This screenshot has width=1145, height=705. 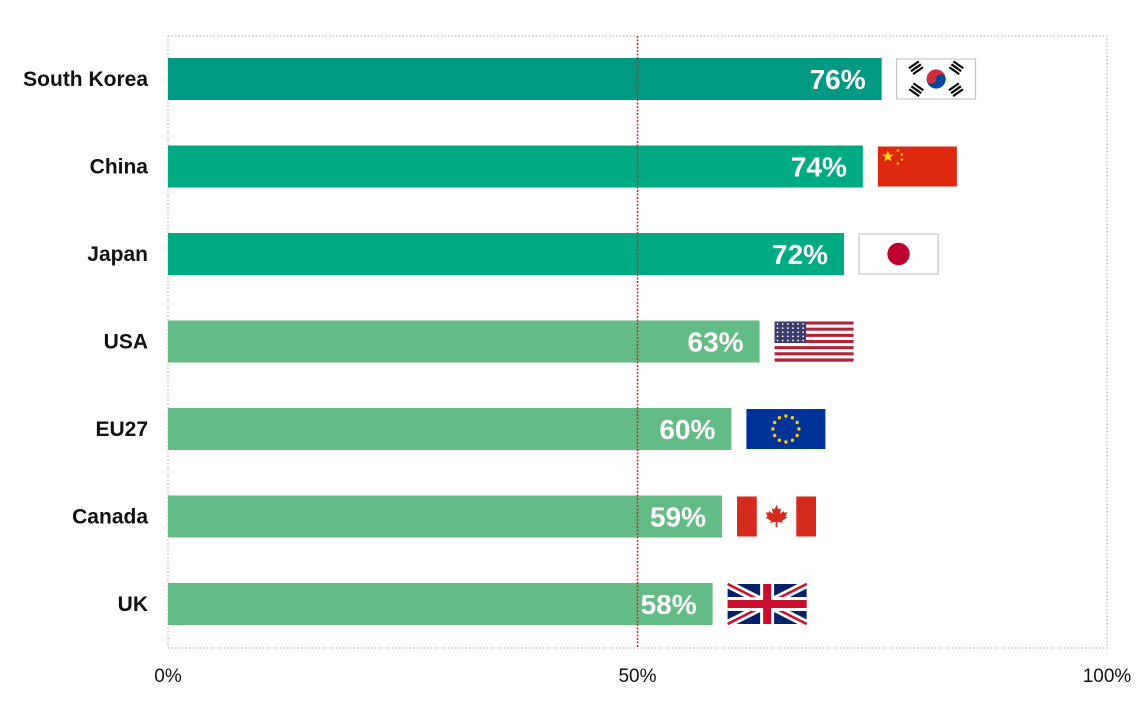 What do you see at coordinates (1107, 676) in the screenshot?
I see `x-tick-label: 100%` at bounding box center [1107, 676].